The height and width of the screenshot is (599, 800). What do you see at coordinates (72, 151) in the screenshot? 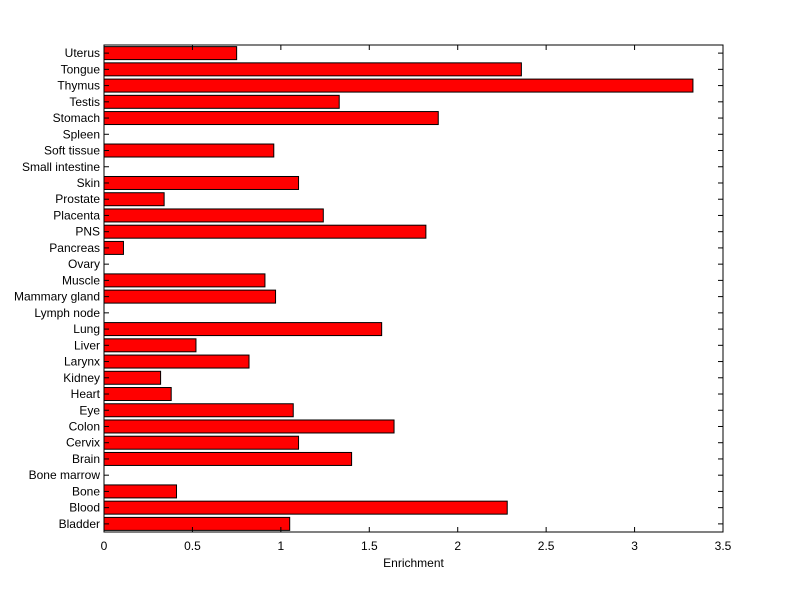
I see `y-tick-label: Soft tissue` at bounding box center [72, 151].